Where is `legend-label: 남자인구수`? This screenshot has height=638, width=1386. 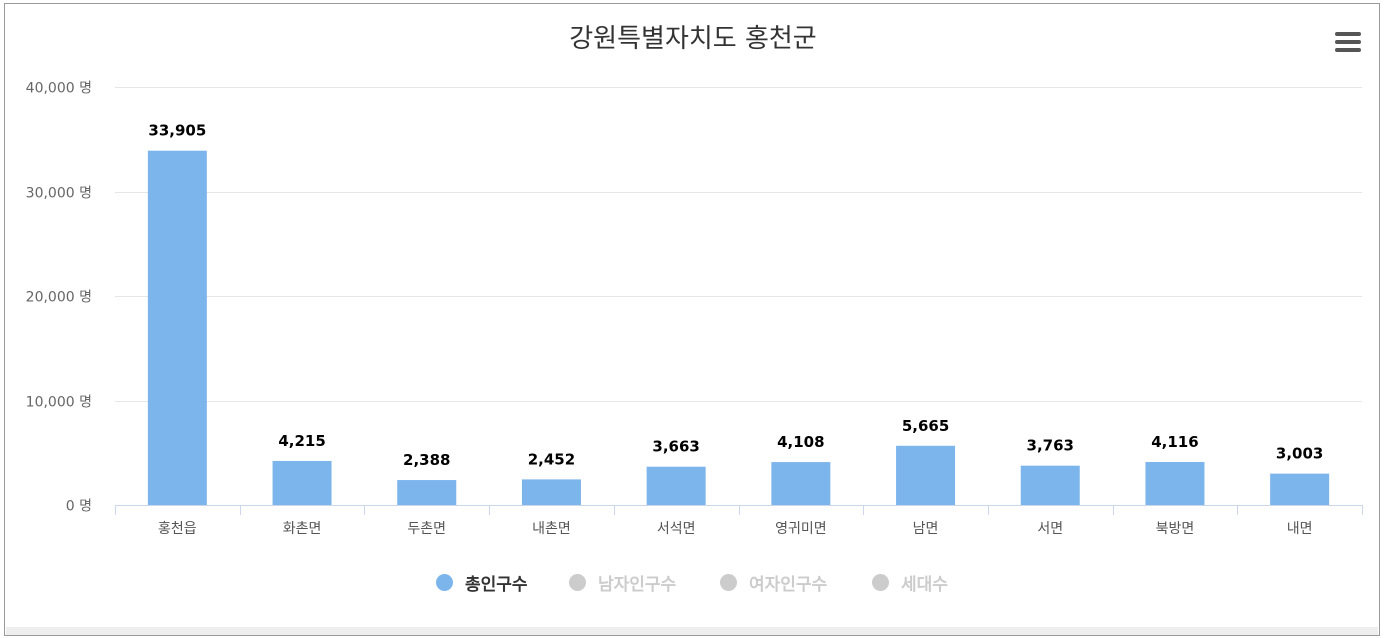
legend-label: 남자인구수 is located at coordinates (637, 584).